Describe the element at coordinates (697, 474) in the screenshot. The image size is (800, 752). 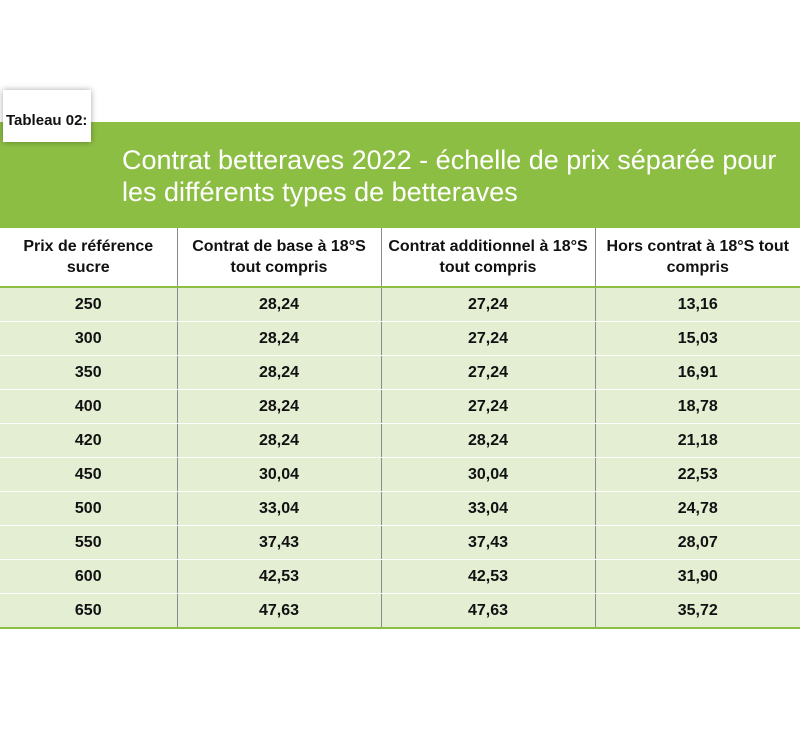
I see `cell-out-of-contract: 22,53` at that location.